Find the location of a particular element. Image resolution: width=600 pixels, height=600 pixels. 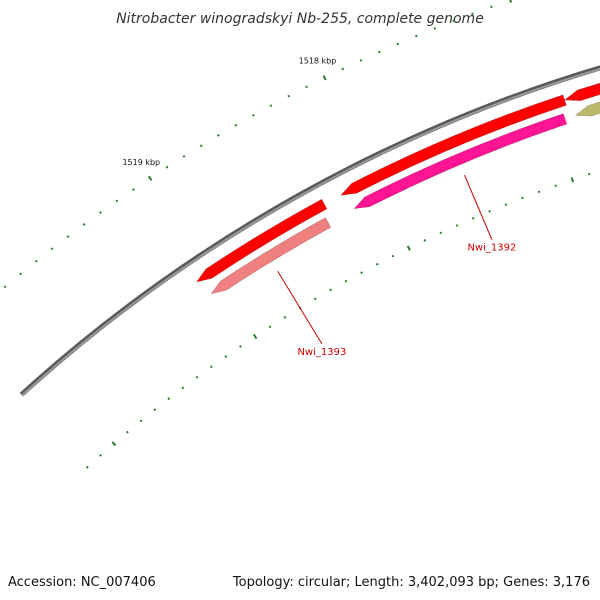

accession-text: Accession: NC_007406 is located at coordinates (82, 582).